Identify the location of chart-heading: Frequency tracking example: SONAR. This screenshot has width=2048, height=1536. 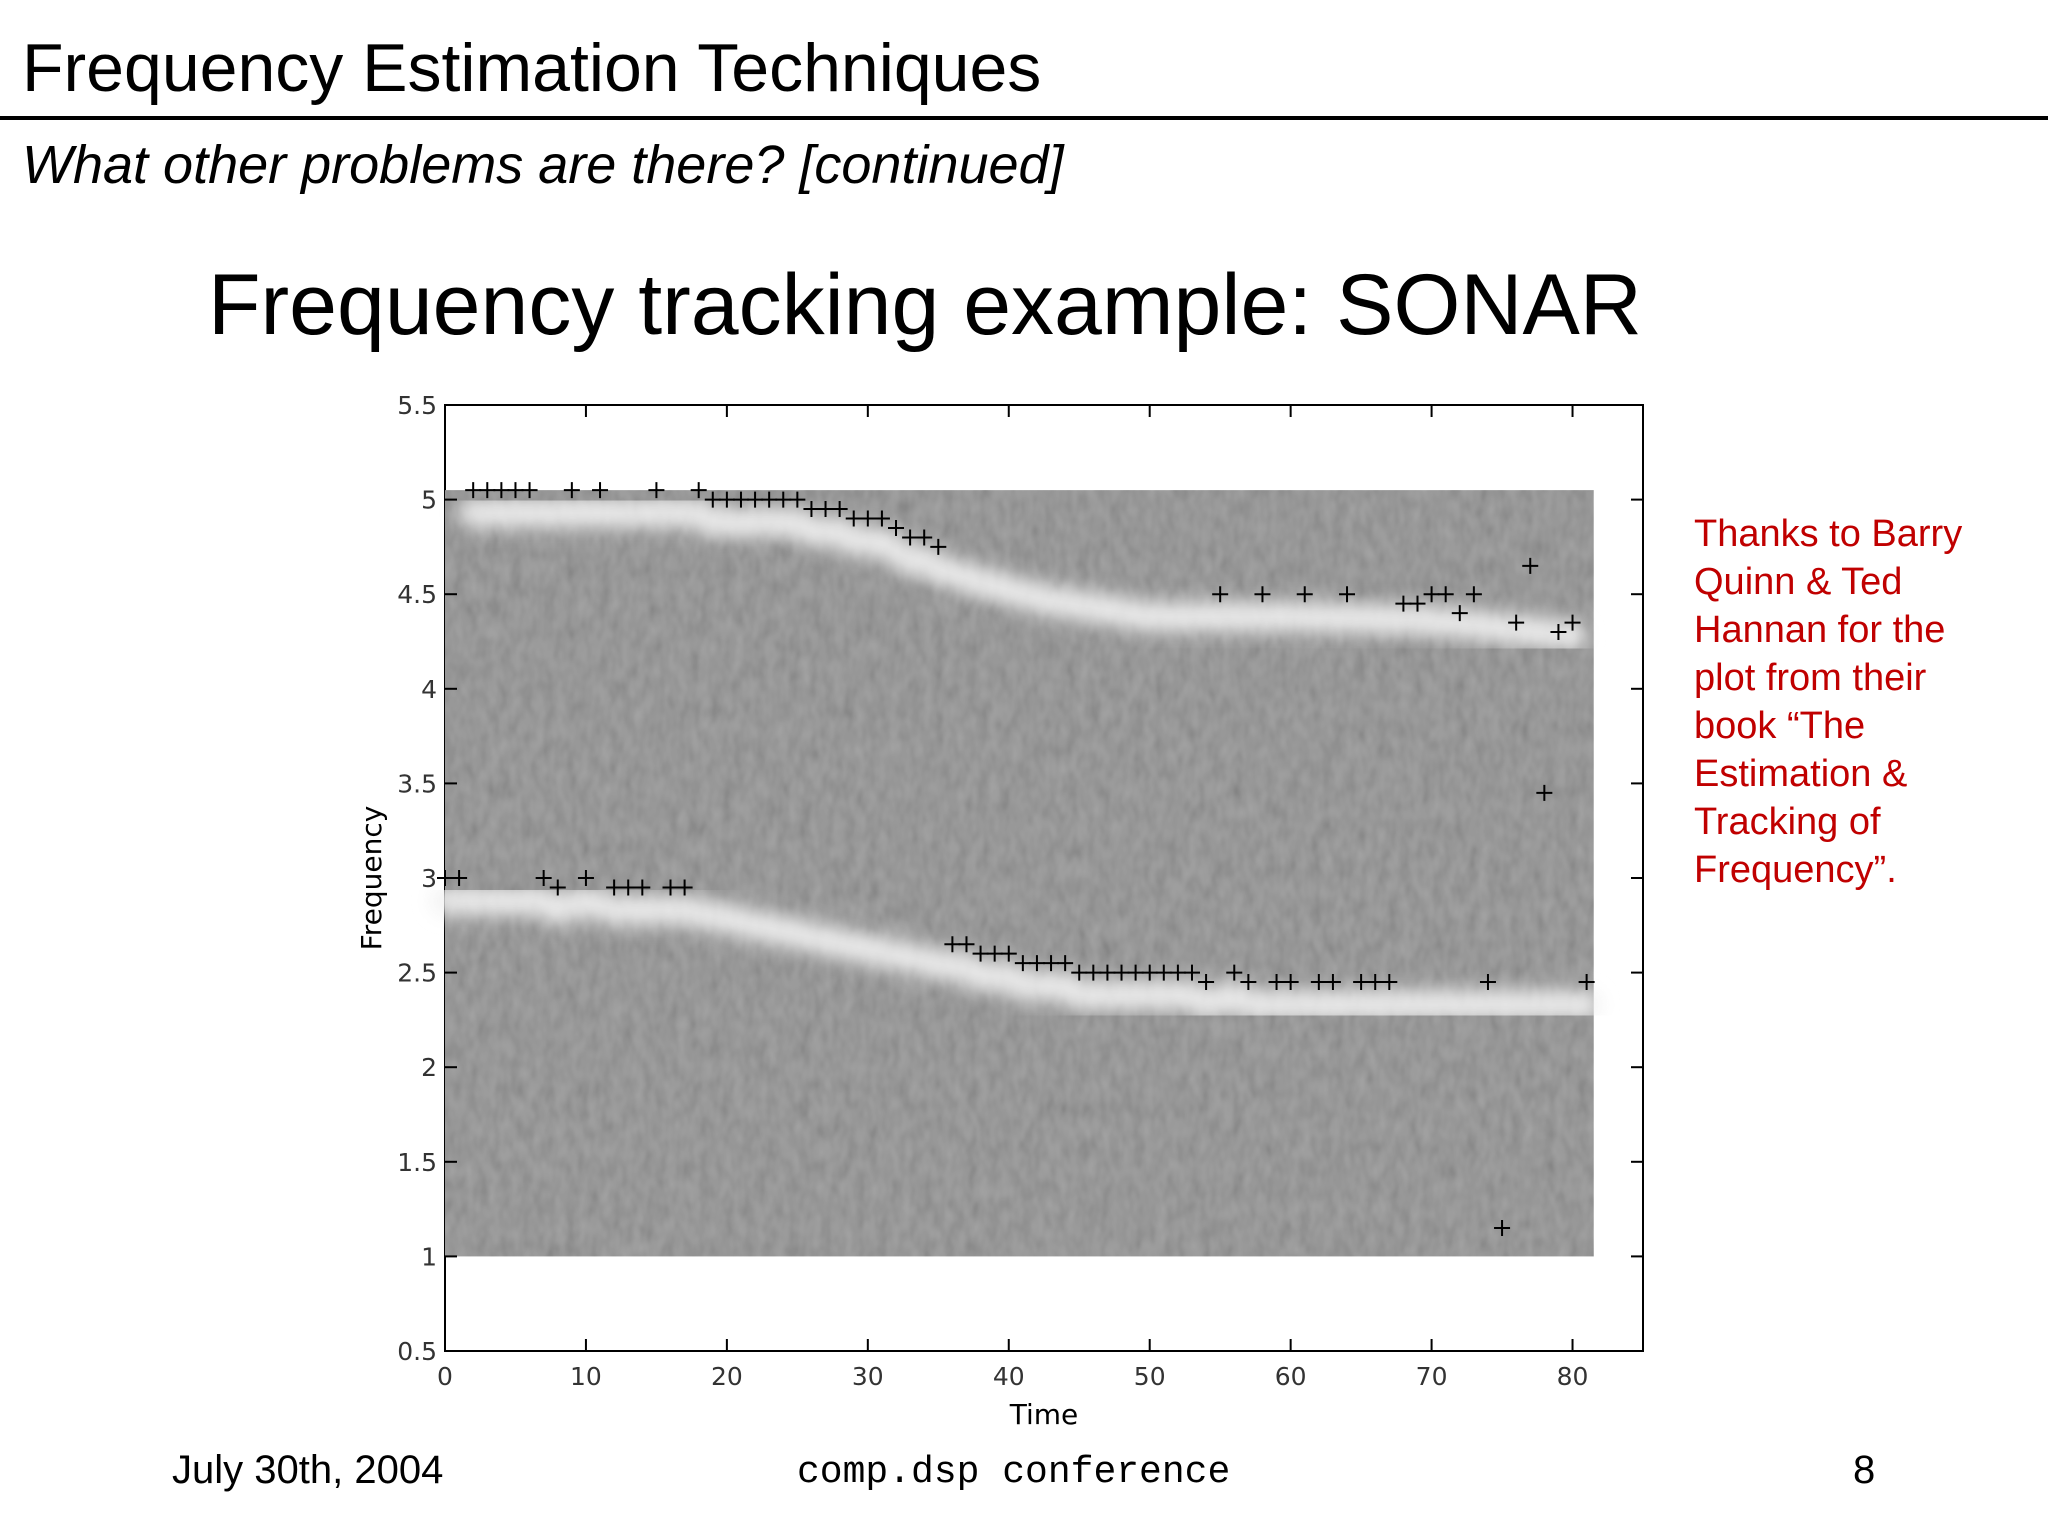
(925, 305).